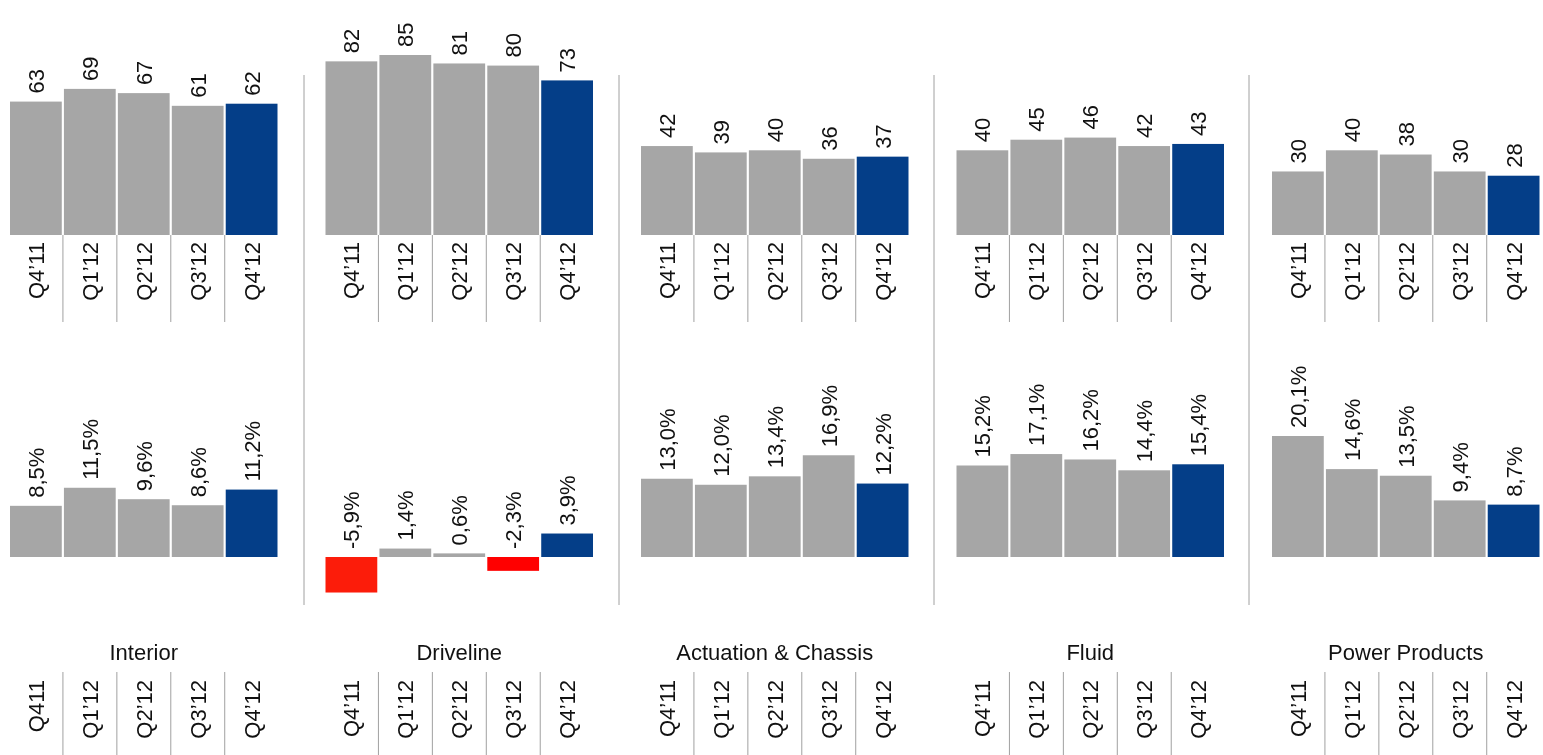 The image size is (1543, 755). What do you see at coordinates (144, 466) in the screenshot?
I see `data-label: 9,6%` at bounding box center [144, 466].